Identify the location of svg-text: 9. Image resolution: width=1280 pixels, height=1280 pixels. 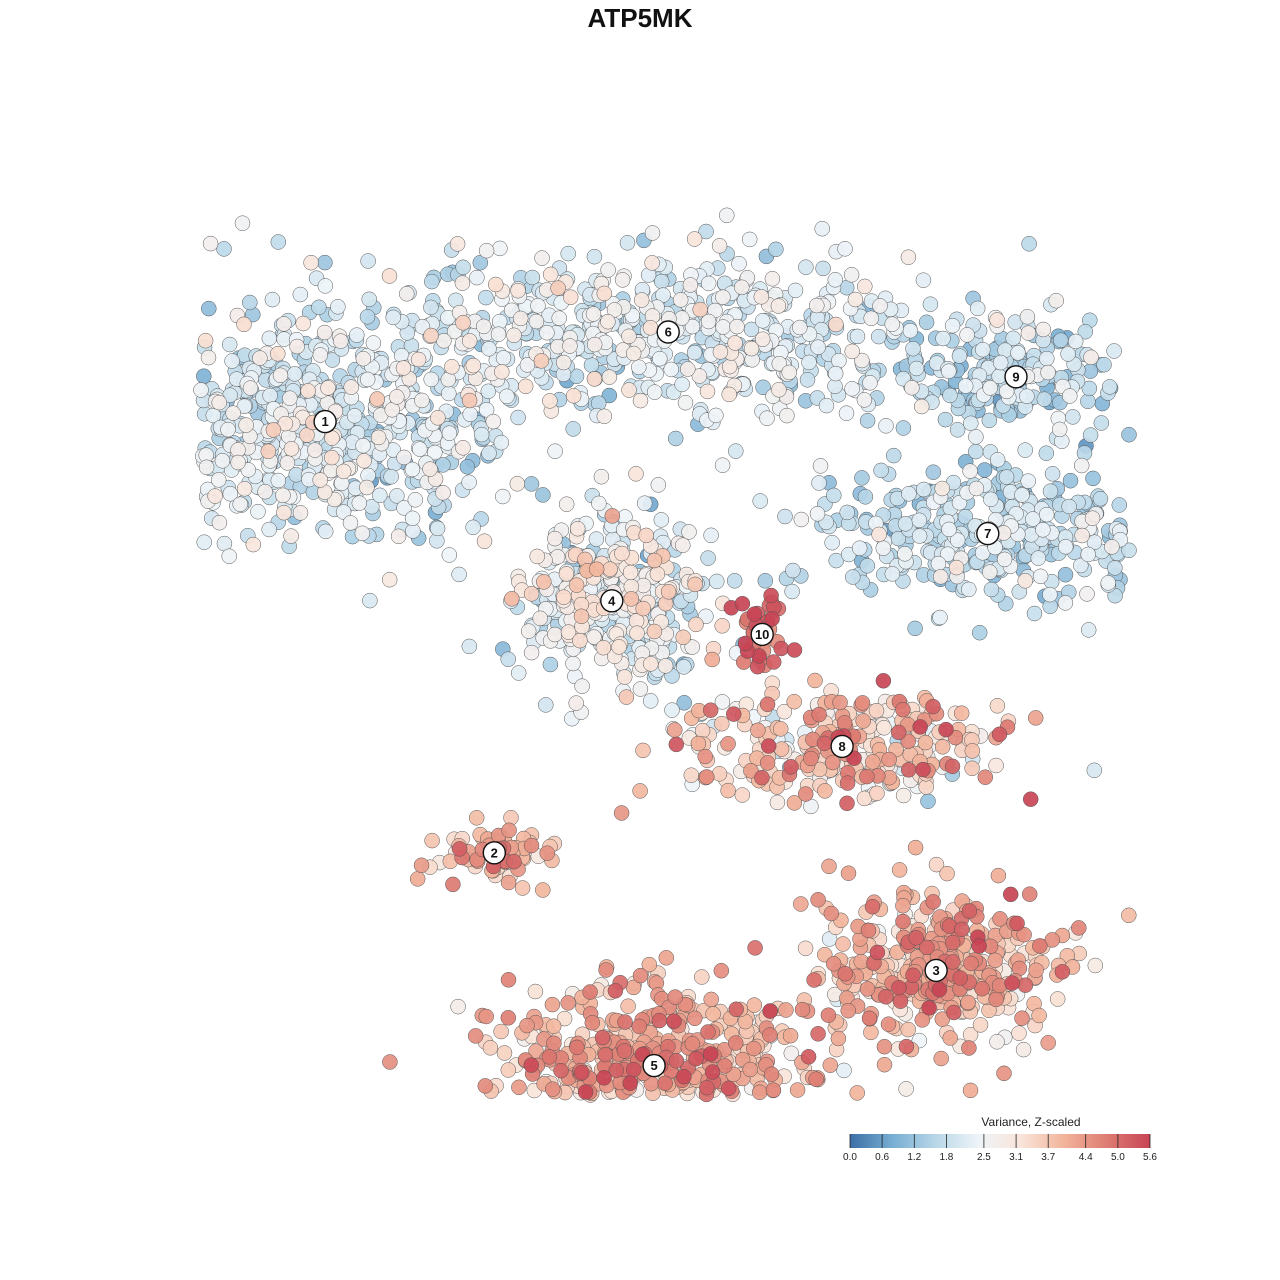
(1015, 376).